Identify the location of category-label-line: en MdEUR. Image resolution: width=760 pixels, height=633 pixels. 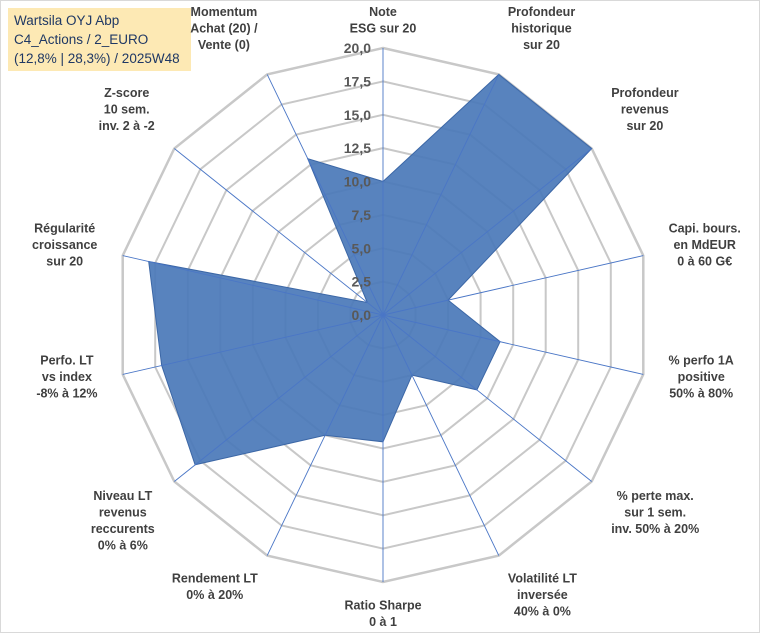
(704, 245).